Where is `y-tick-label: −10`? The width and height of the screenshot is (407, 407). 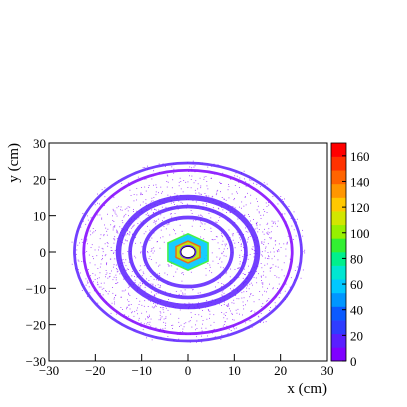
y-tick-label: −10 is located at coordinates (36, 288).